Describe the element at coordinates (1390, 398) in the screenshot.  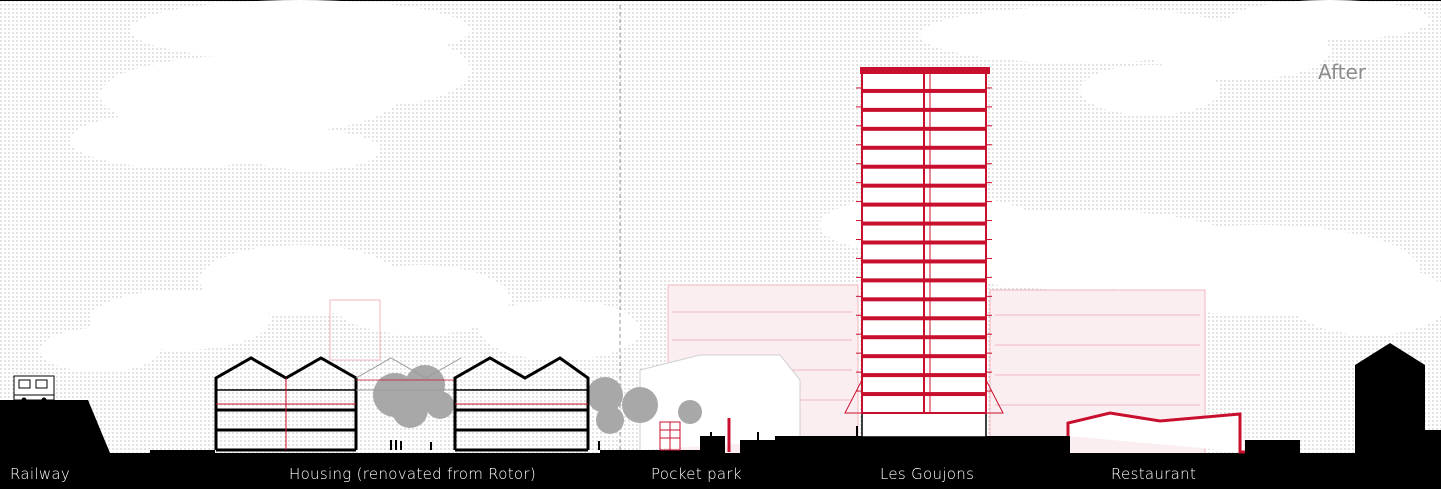
I see `dark-house-right` at that location.